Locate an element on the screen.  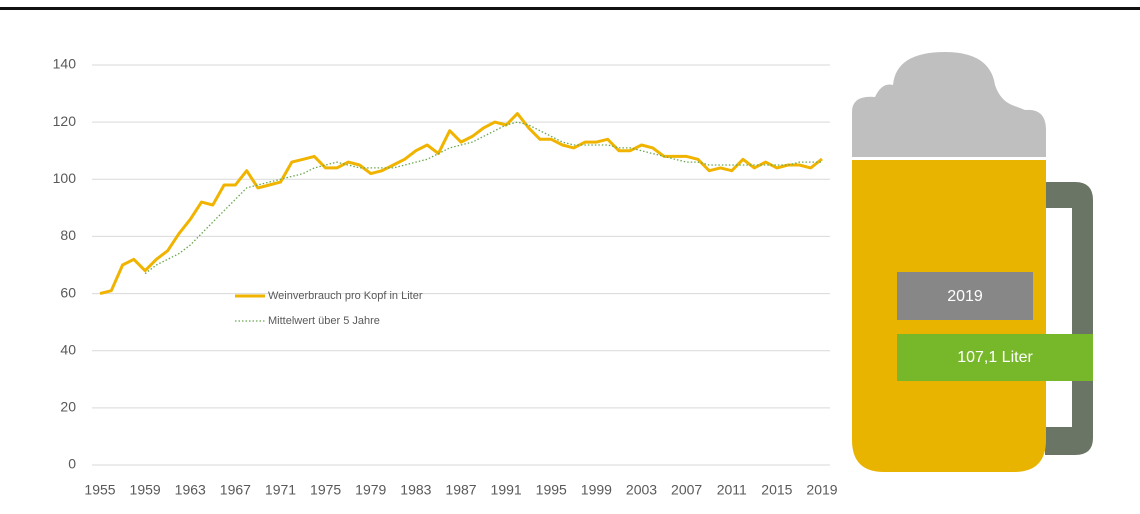
y-tick-label: 120 is located at coordinates (65, 121).